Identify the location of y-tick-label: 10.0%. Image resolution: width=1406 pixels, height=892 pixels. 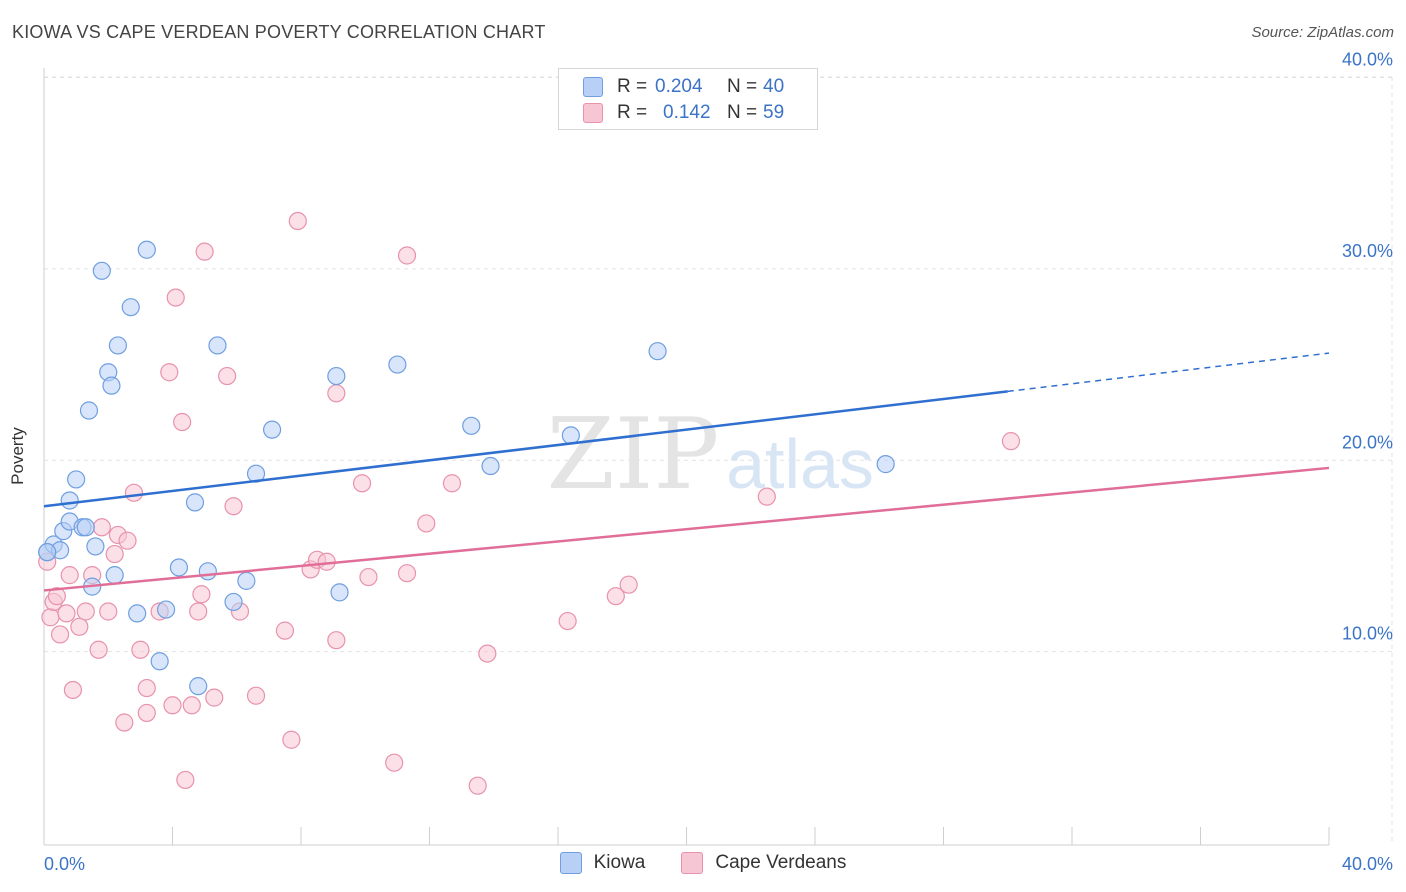
(1367, 634).